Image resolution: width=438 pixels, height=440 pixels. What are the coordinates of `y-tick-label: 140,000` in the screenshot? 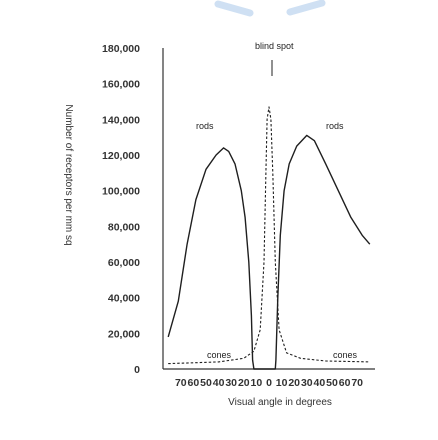 It's located at (121, 120).